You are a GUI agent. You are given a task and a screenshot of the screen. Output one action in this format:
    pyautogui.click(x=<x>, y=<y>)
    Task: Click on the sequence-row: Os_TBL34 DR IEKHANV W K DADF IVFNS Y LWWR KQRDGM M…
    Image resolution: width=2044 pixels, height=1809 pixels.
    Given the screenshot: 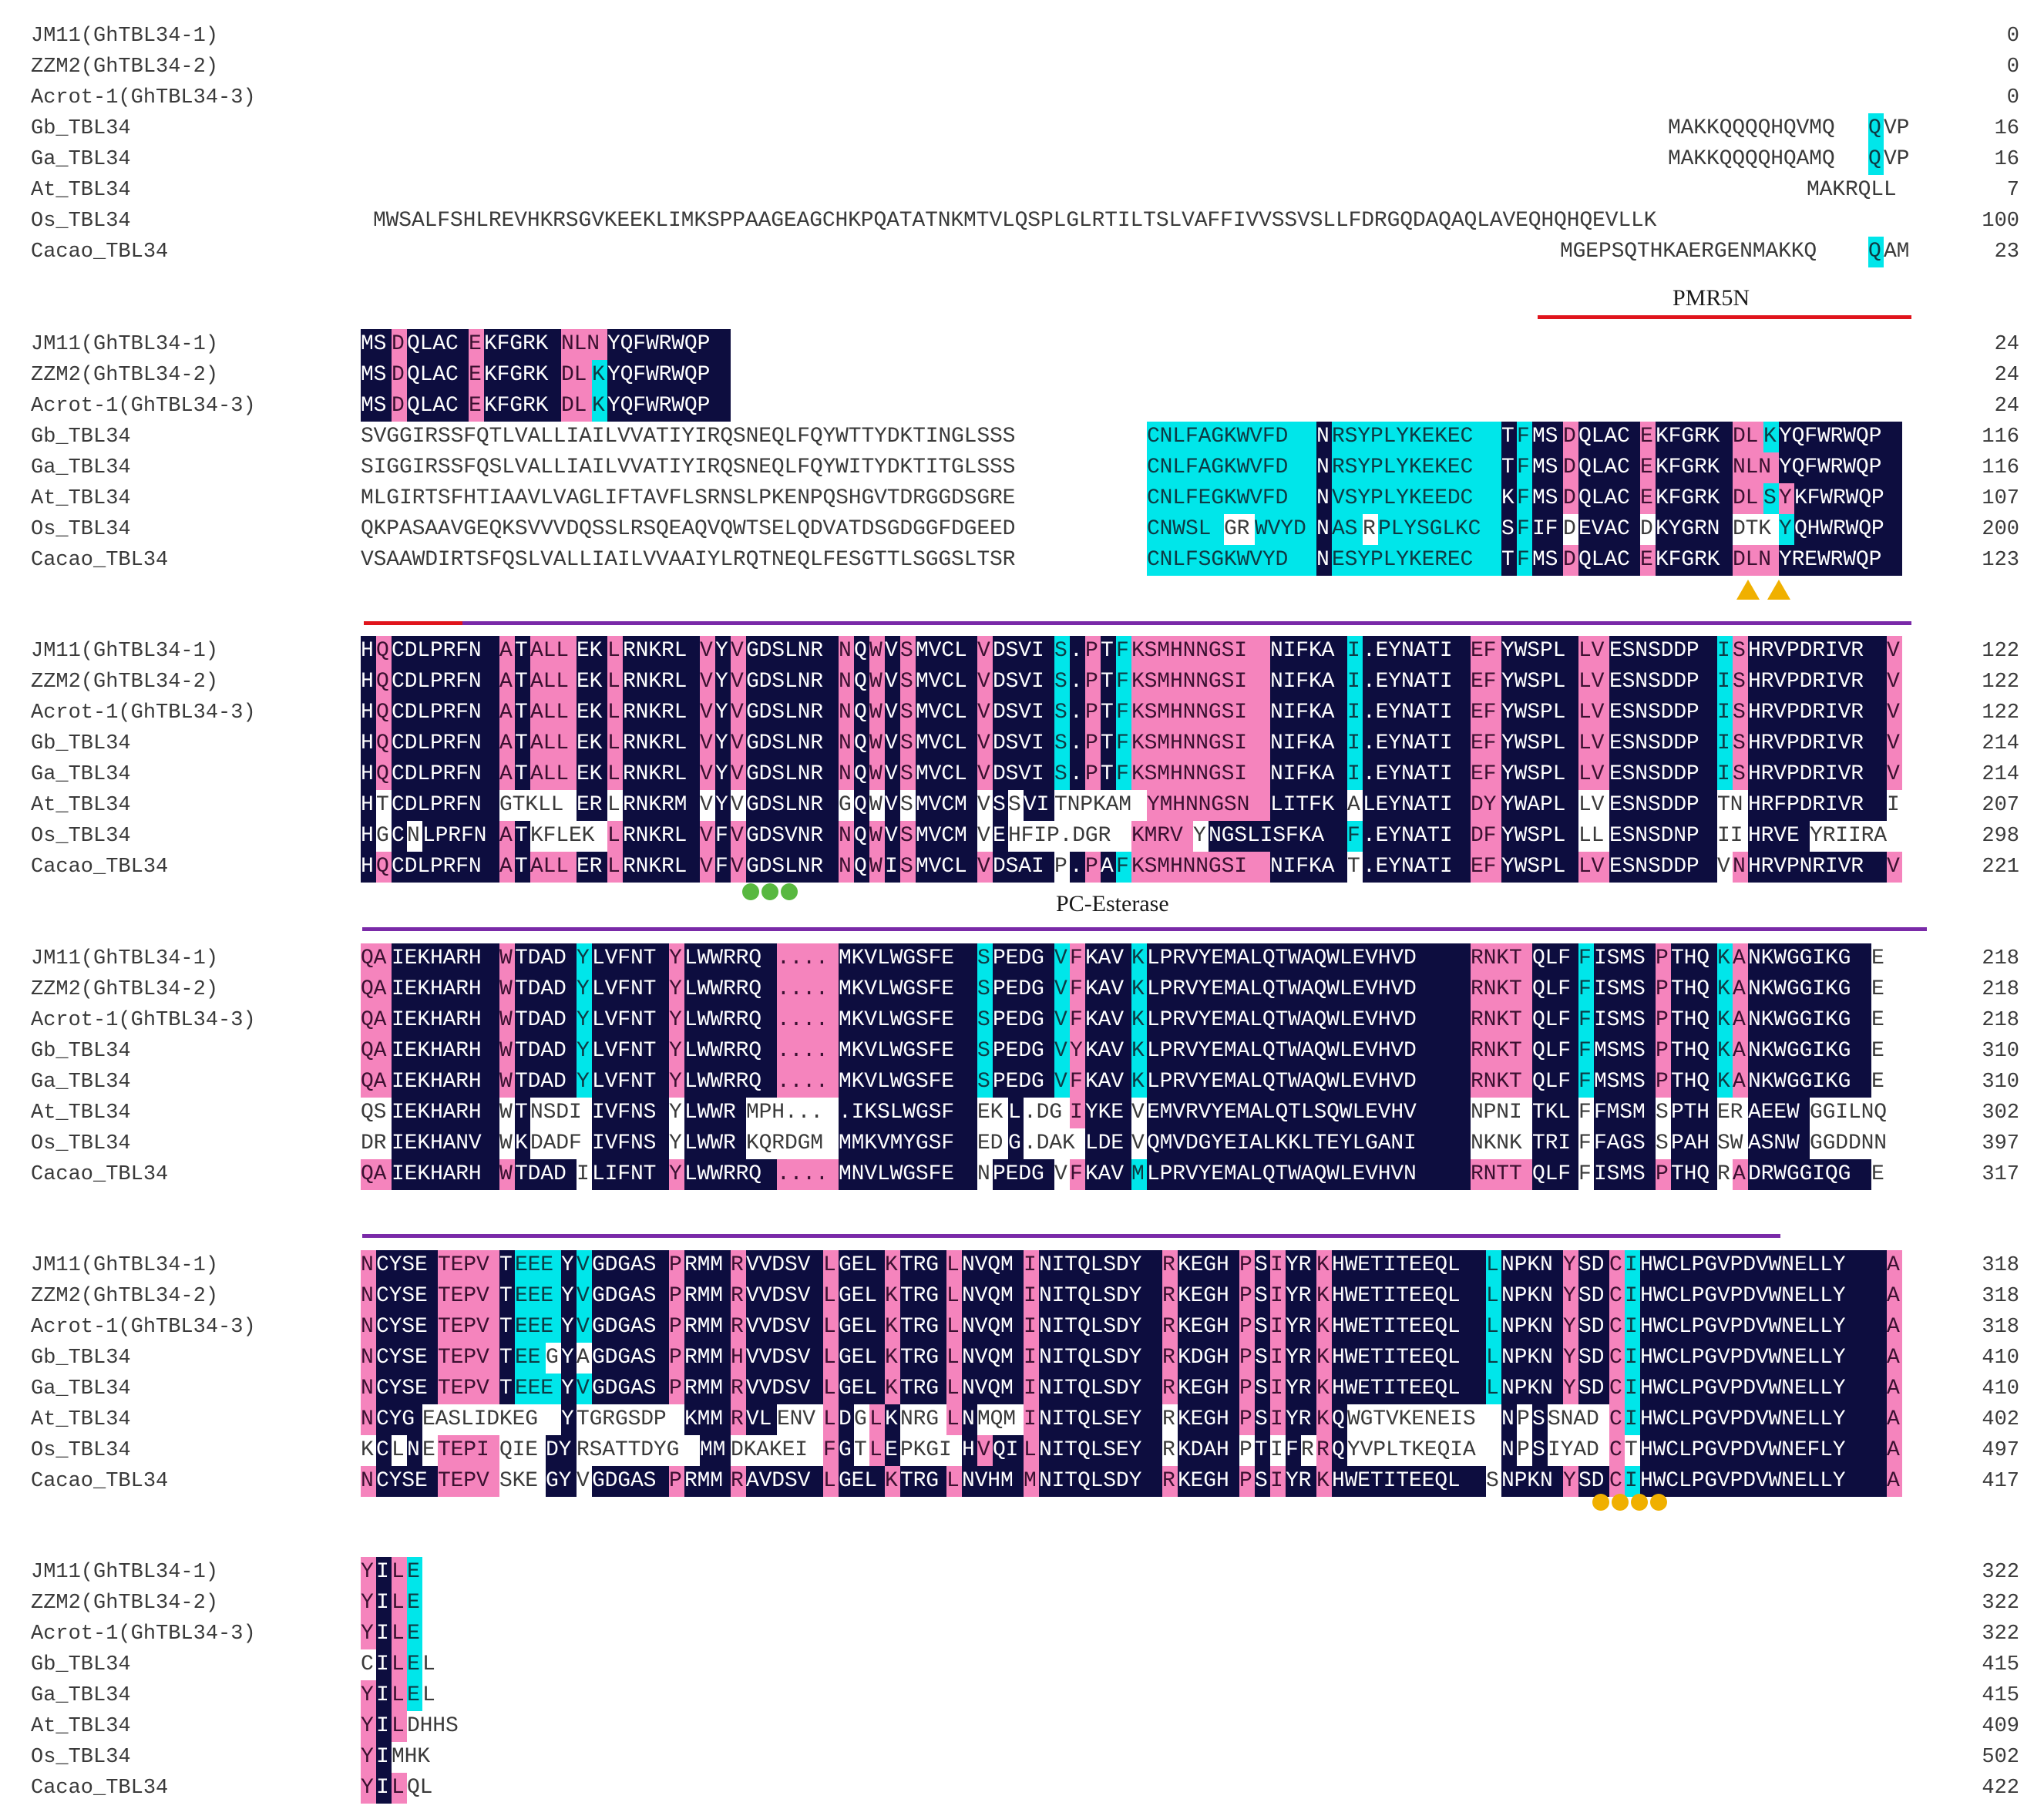 What is the action you would take?
    pyautogui.click(x=1022, y=1143)
    